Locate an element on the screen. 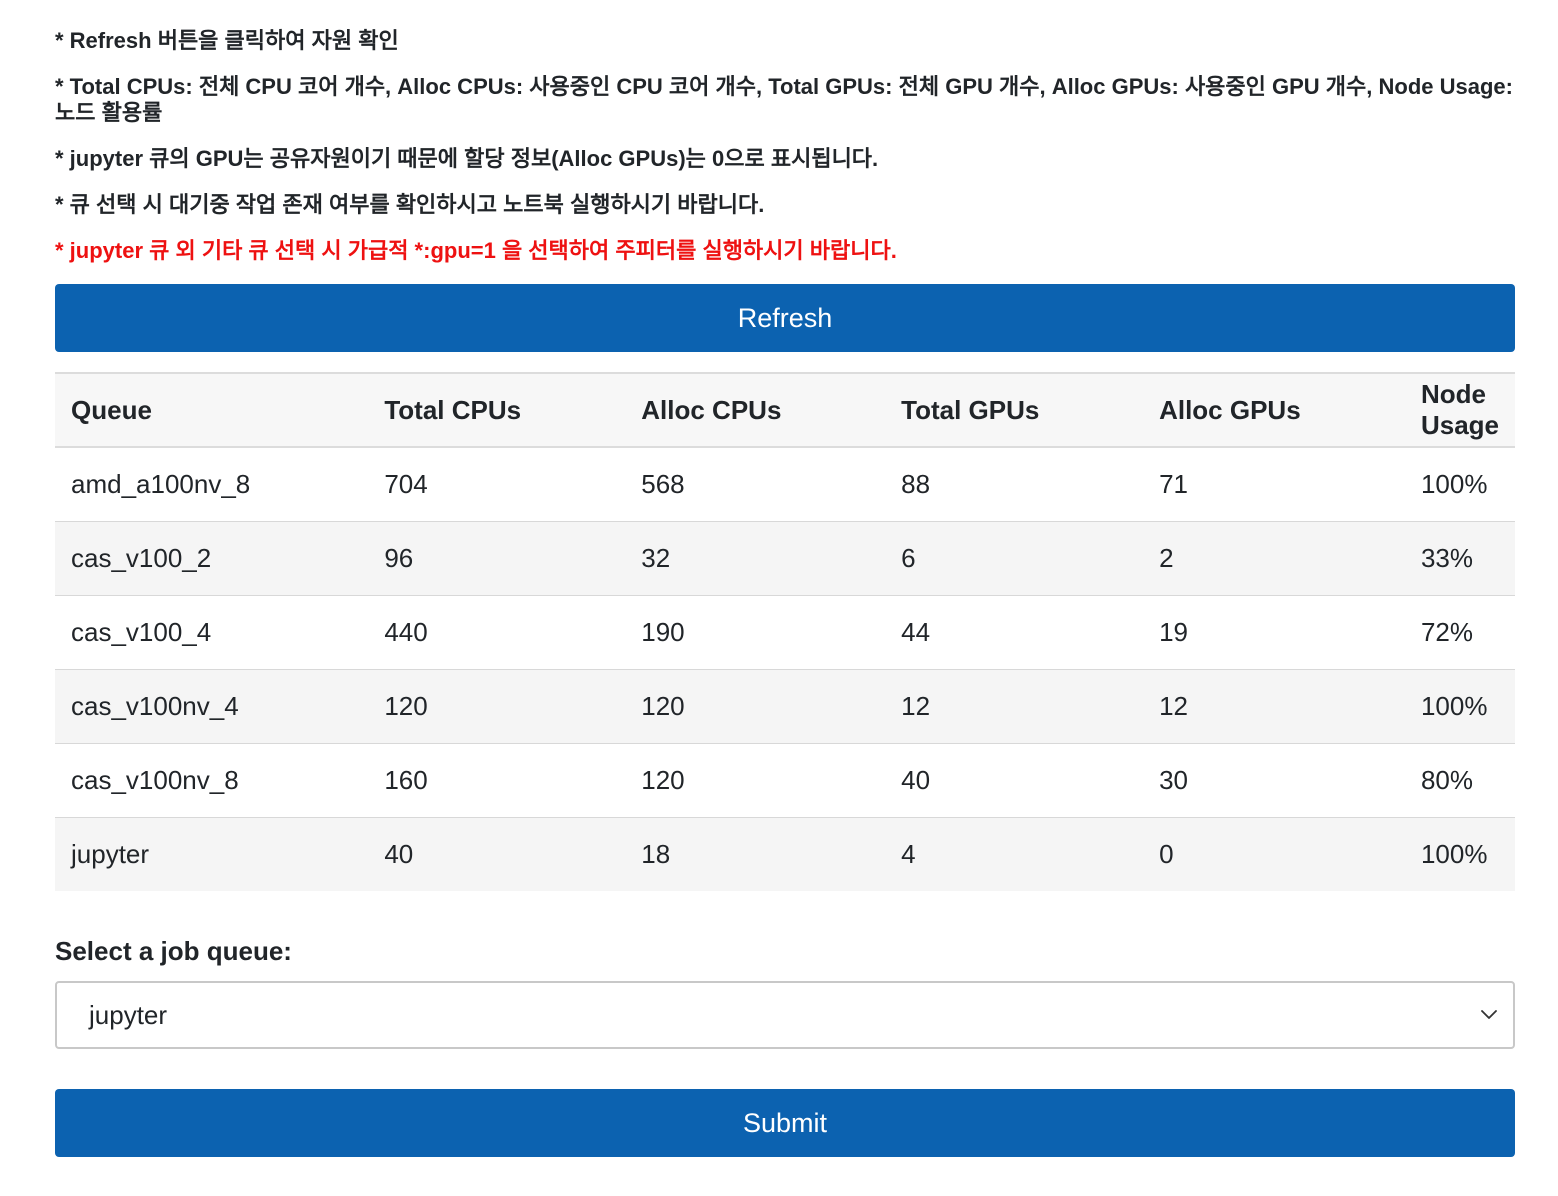  cell-alloc-cpus: 190 is located at coordinates (755, 632).